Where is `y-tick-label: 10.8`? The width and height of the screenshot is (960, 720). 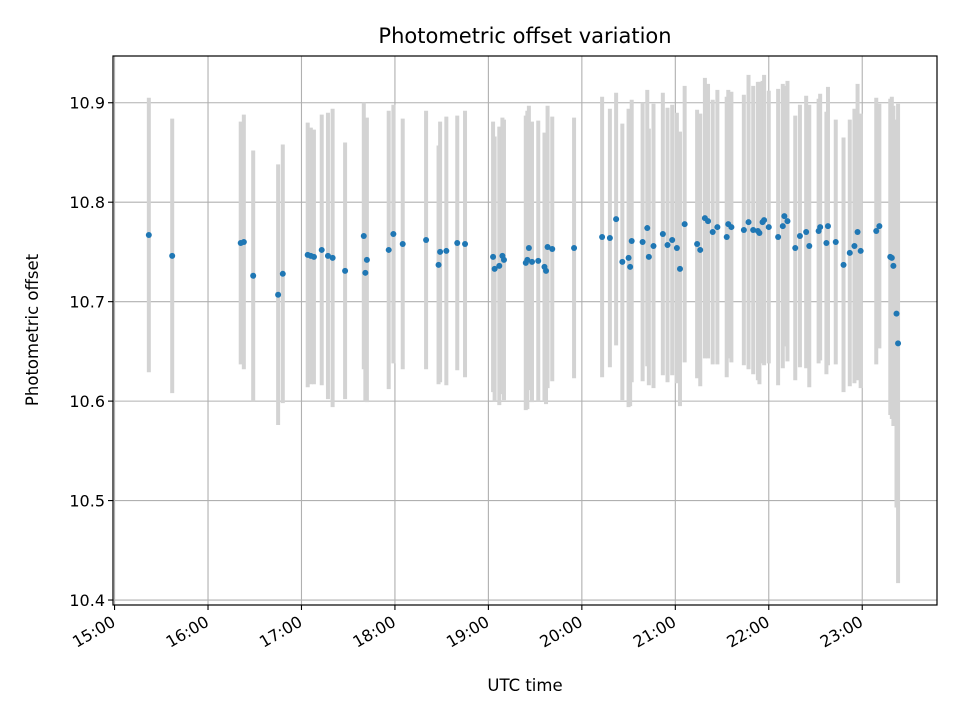
y-tick-label: 10.8 is located at coordinates (87, 202).